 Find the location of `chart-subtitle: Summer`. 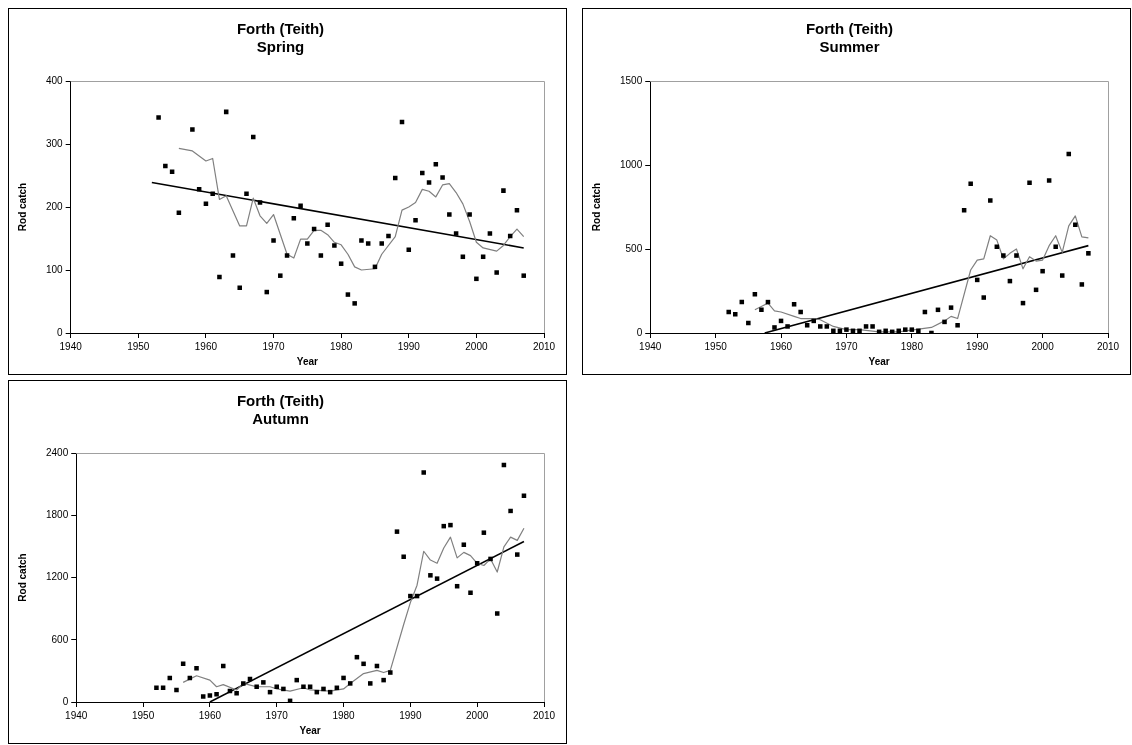

chart-subtitle: Summer is located at coordinates (849, 47).